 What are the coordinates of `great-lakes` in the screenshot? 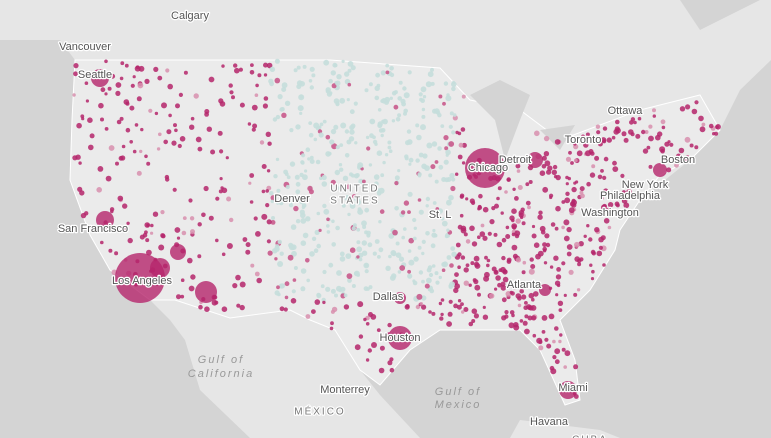 It's located at (522, 120).